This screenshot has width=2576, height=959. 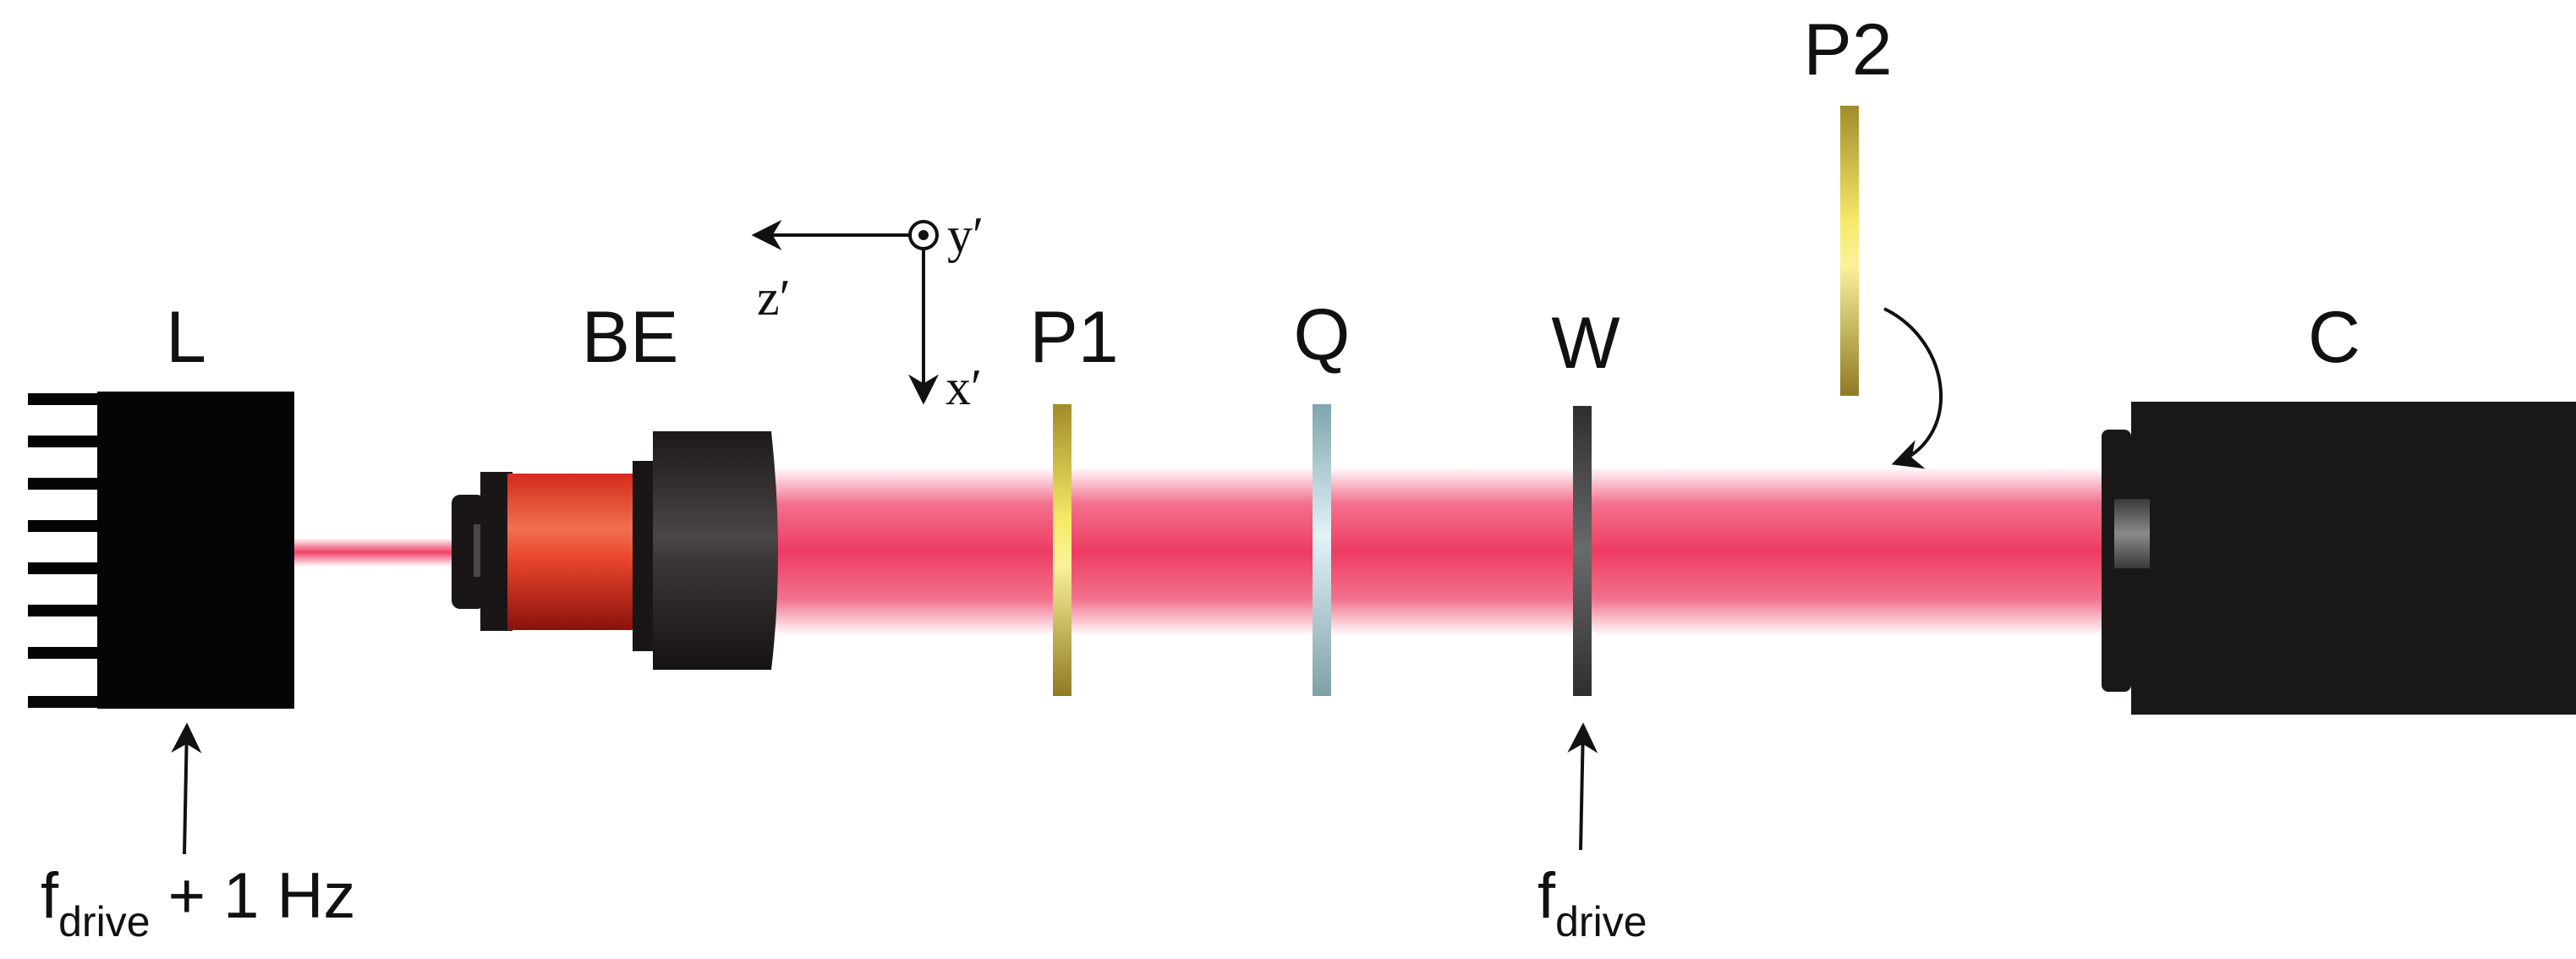 I want to click on label-polarizer-p1: P1, so click(x=1073, y=337).